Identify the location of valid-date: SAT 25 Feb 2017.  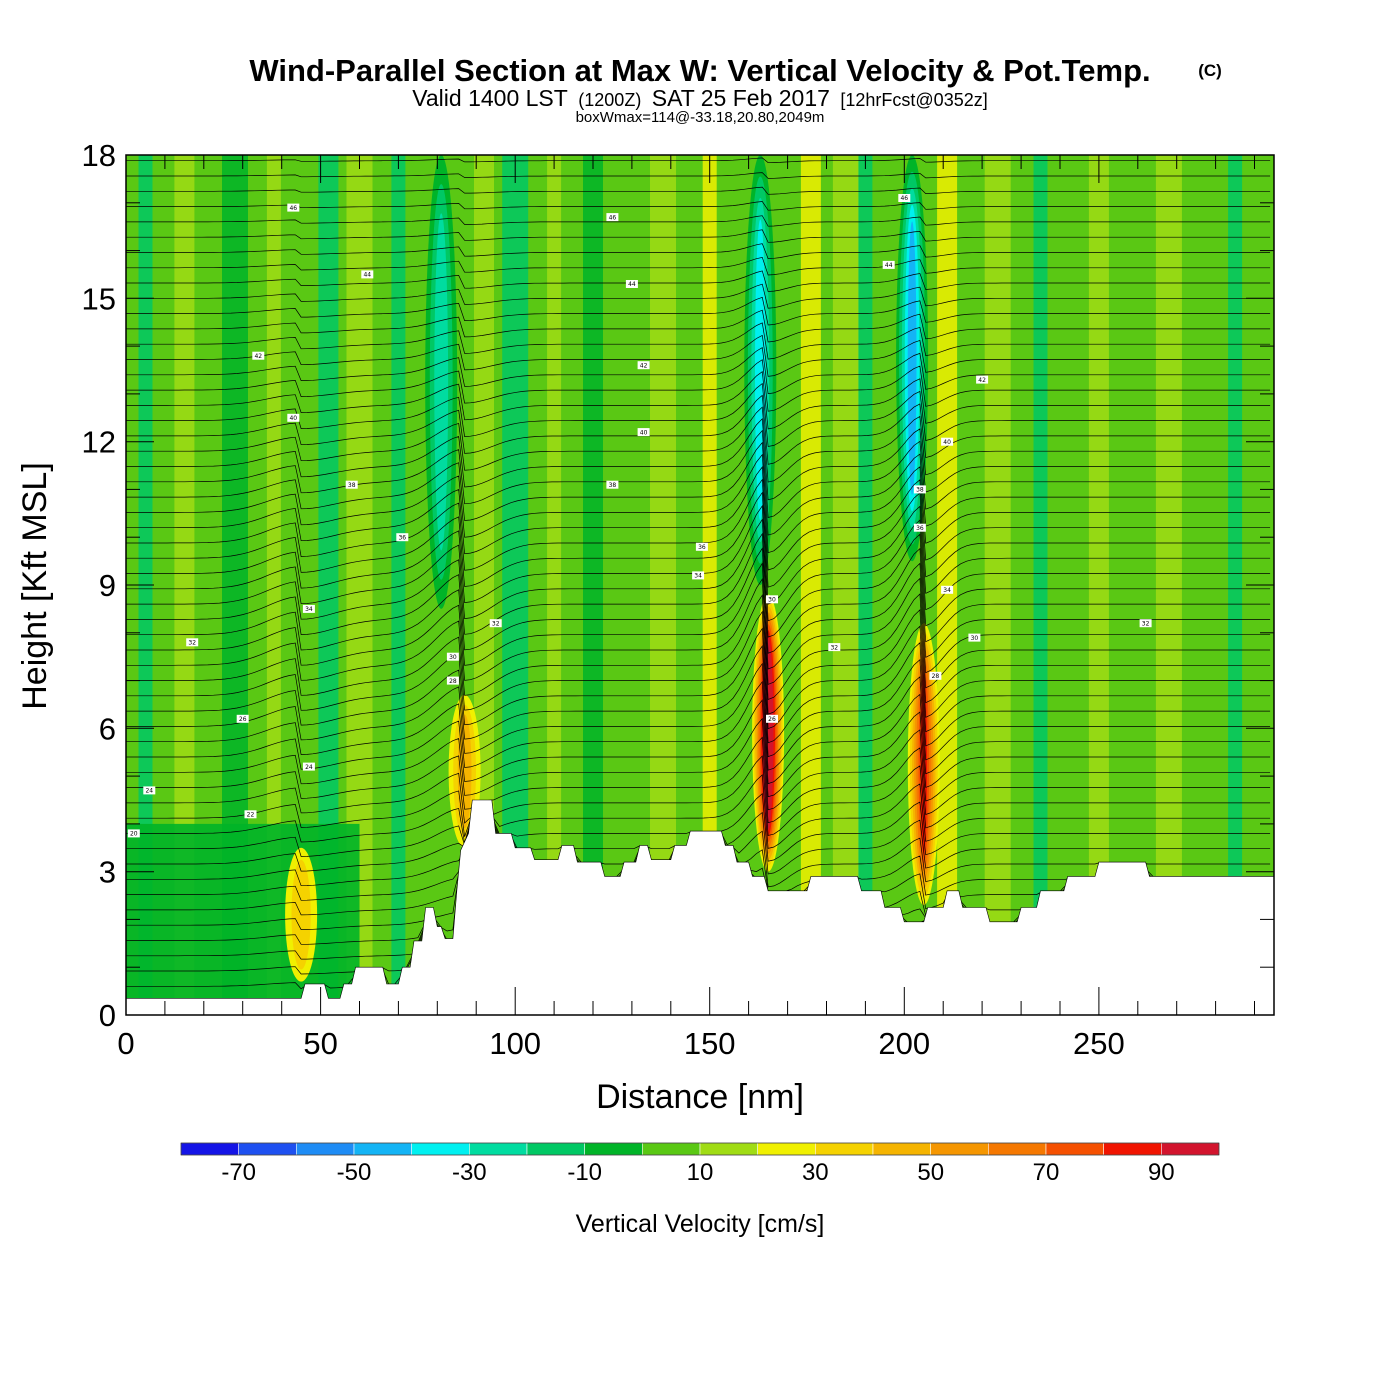
(741, 98).